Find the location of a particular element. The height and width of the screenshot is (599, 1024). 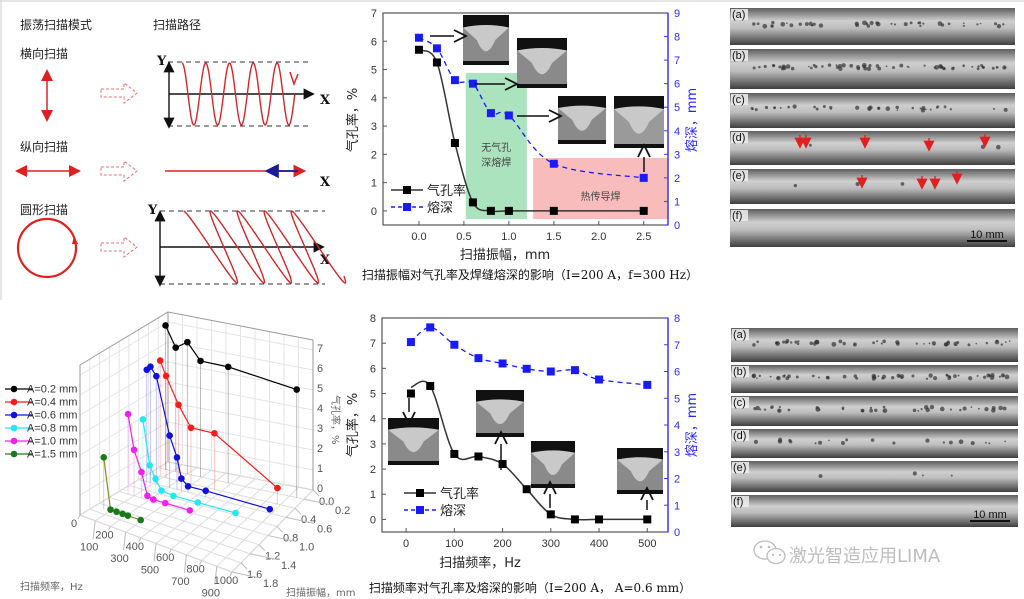

legend-label: A=1.5 mm is located at coordinates (52, 455).